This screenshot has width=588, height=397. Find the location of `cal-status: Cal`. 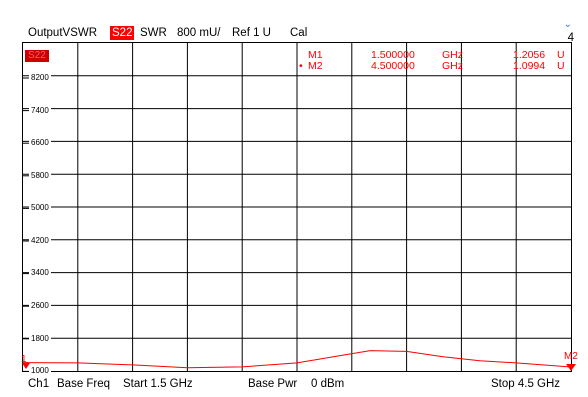

cal-status: Cal is located at coordinates (299, 33).